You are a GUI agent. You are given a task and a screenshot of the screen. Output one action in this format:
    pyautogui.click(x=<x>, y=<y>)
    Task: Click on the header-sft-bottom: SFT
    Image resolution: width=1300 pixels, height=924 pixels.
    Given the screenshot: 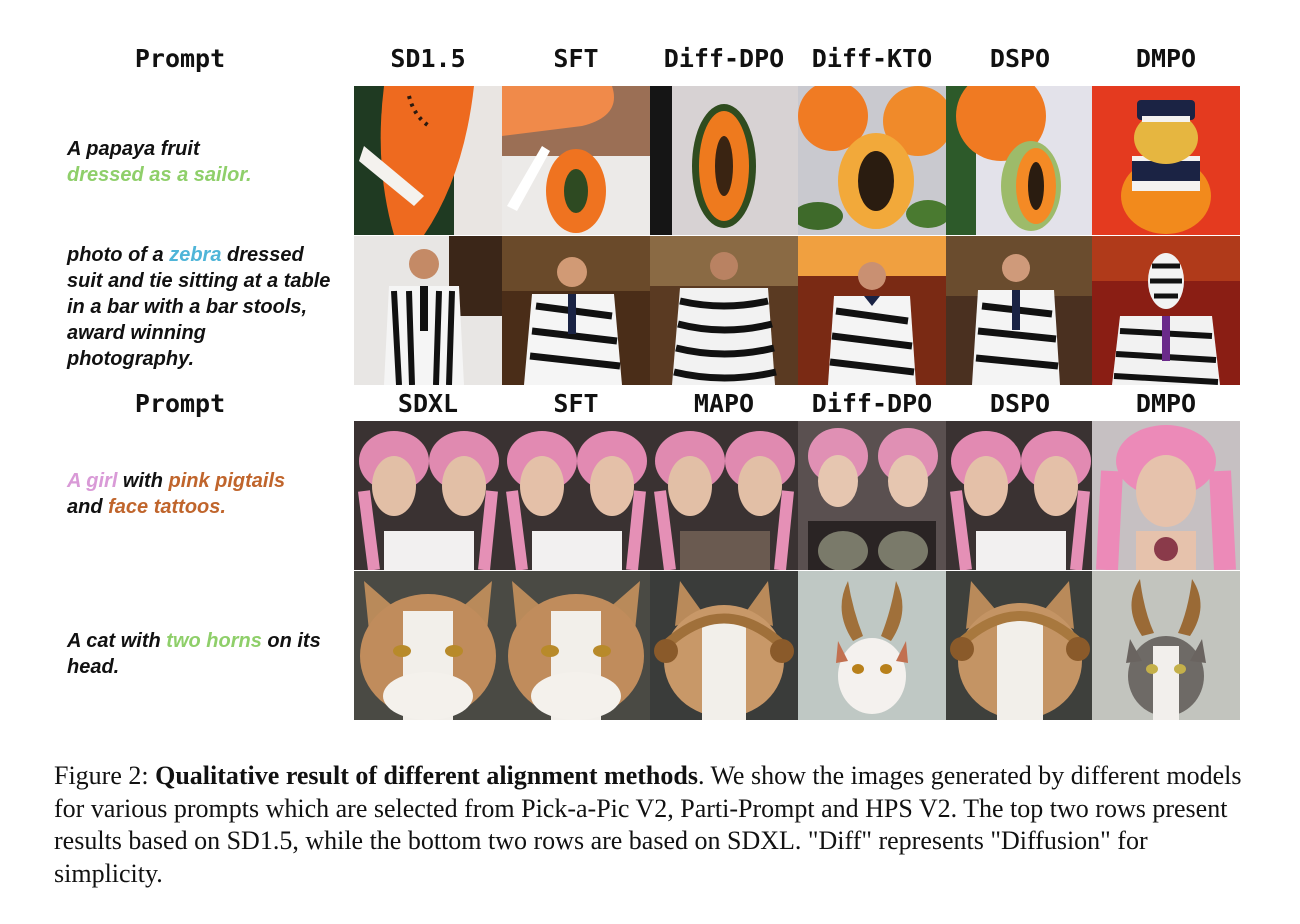 What is the action you would take?
    pyautogui.click(x=576, y=403)
    